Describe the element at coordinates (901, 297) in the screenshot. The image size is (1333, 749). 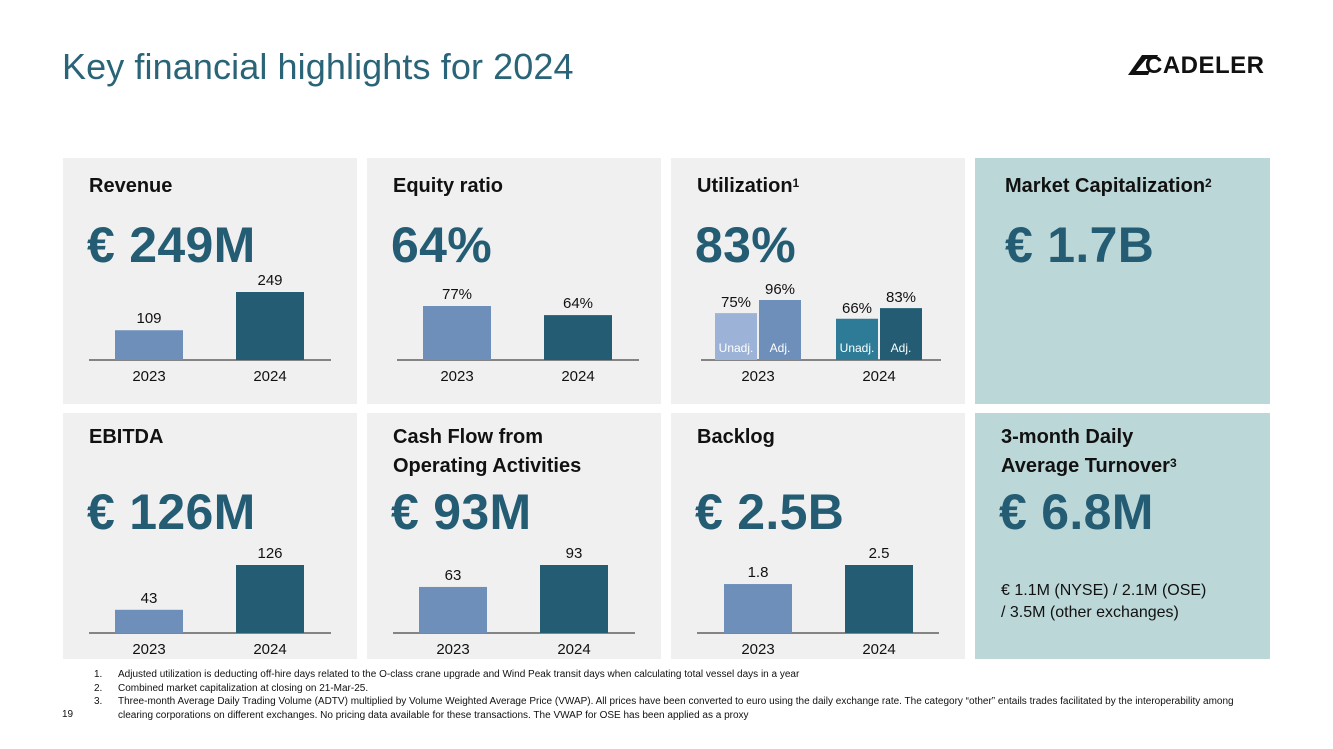
I see `chart-data-label: 83%` at that location.